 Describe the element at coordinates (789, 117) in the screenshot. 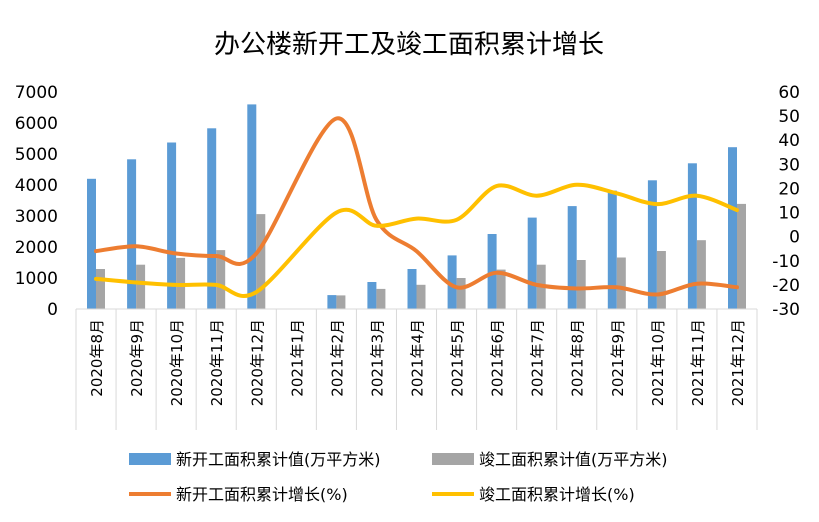

I see `right-axis-tick-label: 50` at that location.